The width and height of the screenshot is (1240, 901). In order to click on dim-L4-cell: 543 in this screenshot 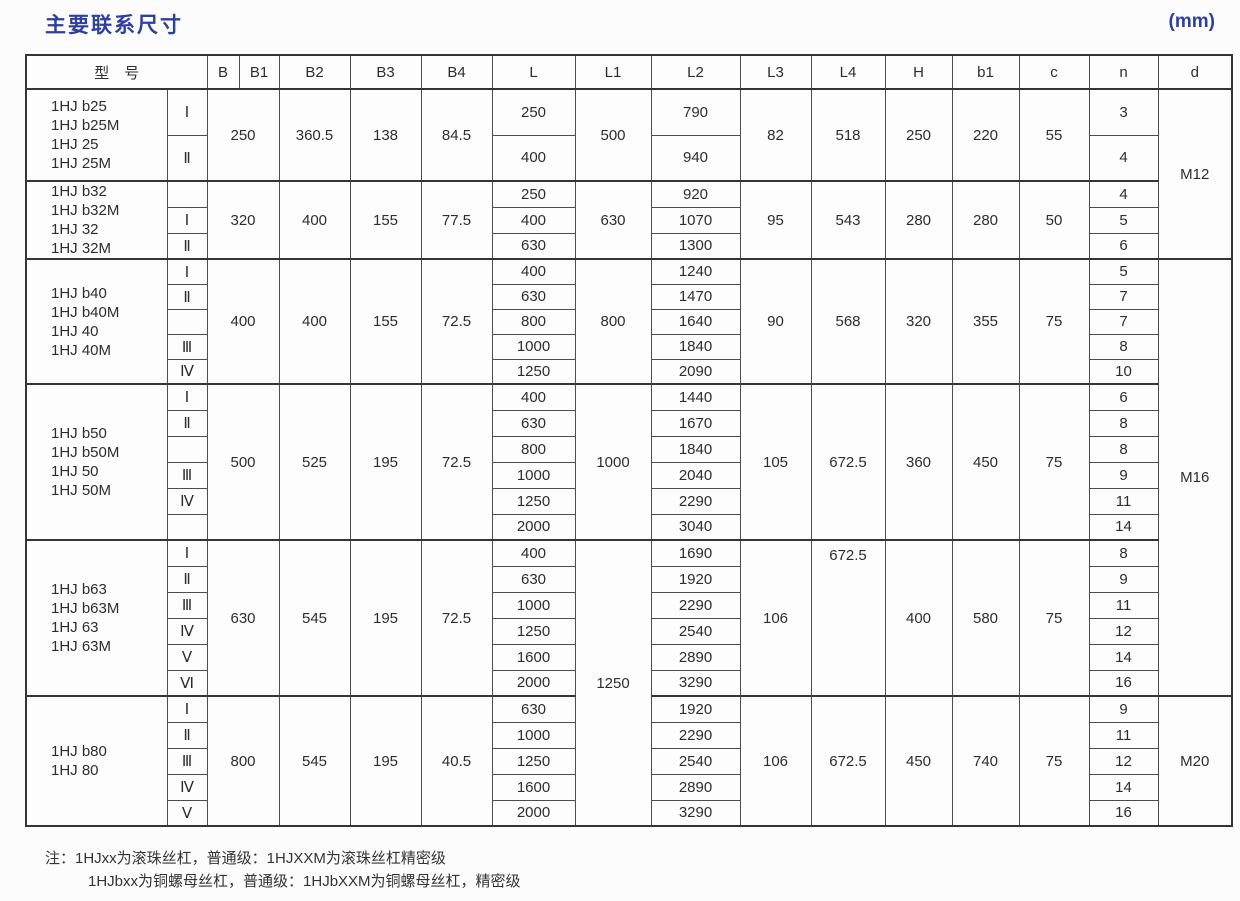, I will do `click(848, 220)`.